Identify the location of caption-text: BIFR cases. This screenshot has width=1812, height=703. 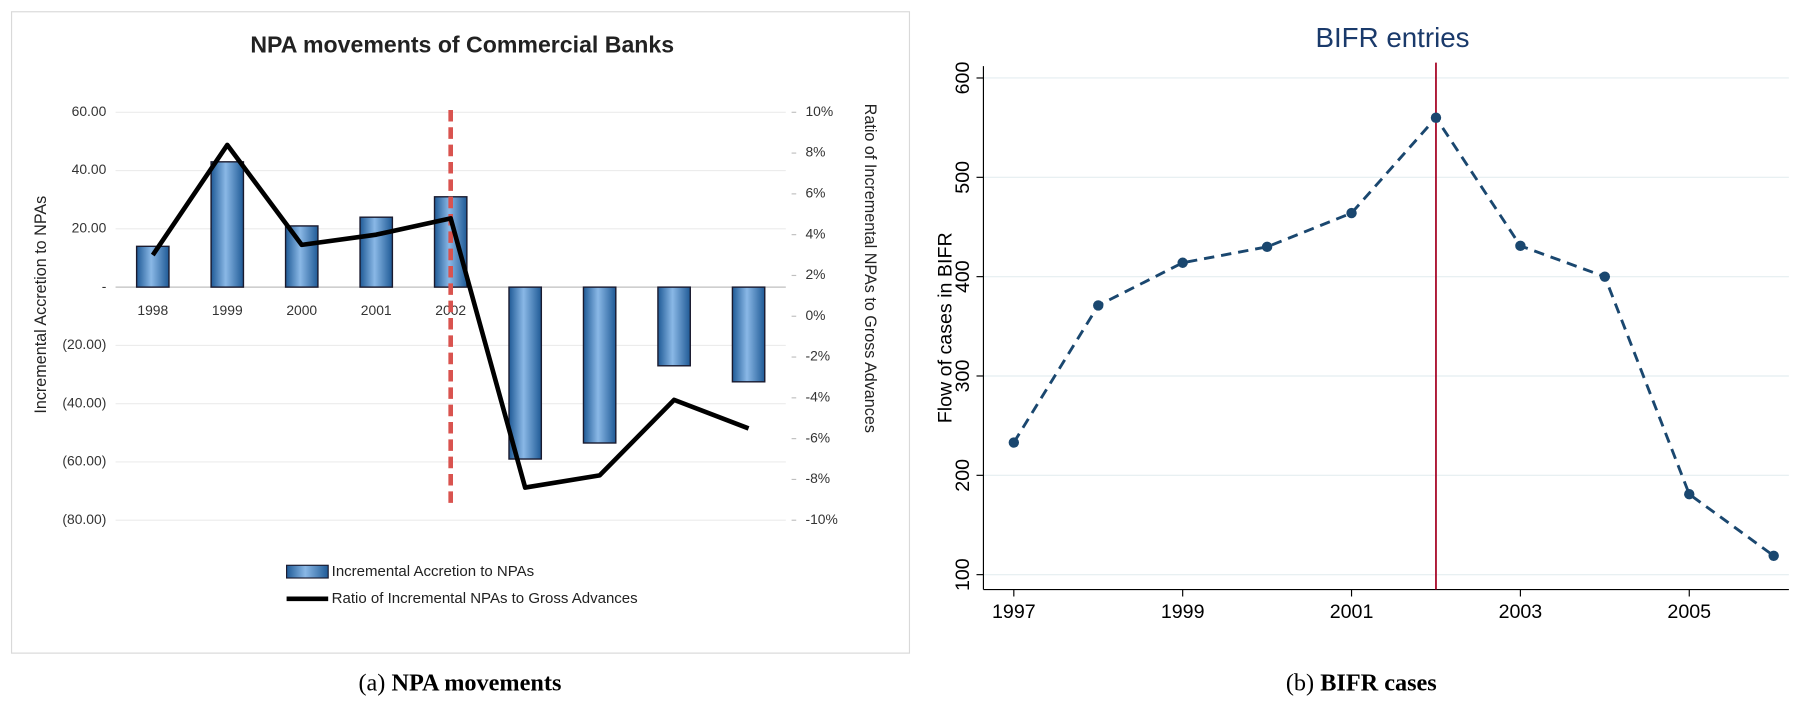
(1378, 682).